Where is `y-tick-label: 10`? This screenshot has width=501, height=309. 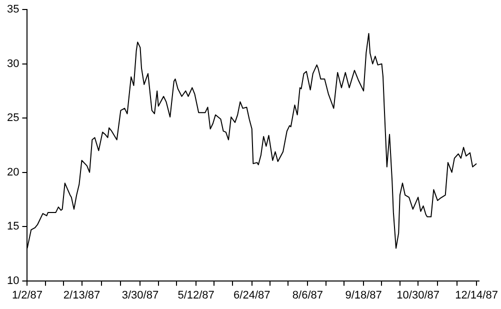 y-tick-label: 10 is located at coordinates (13, 280).